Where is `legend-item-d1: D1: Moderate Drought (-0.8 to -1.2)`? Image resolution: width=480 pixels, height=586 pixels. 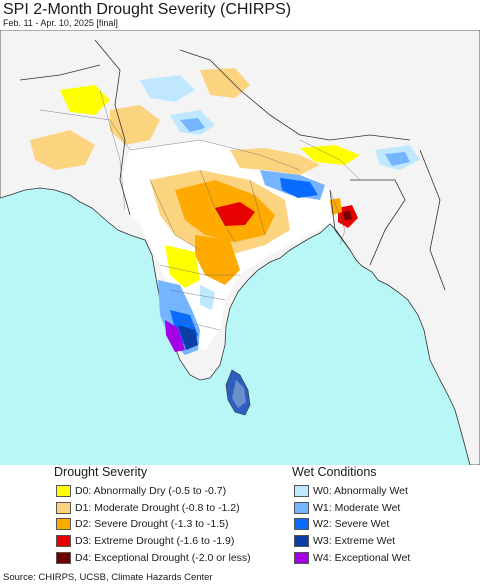 legend-item-d1: D1: Moderate Drought (-0.8 to -1.2) is located at coordinates (153, 508).